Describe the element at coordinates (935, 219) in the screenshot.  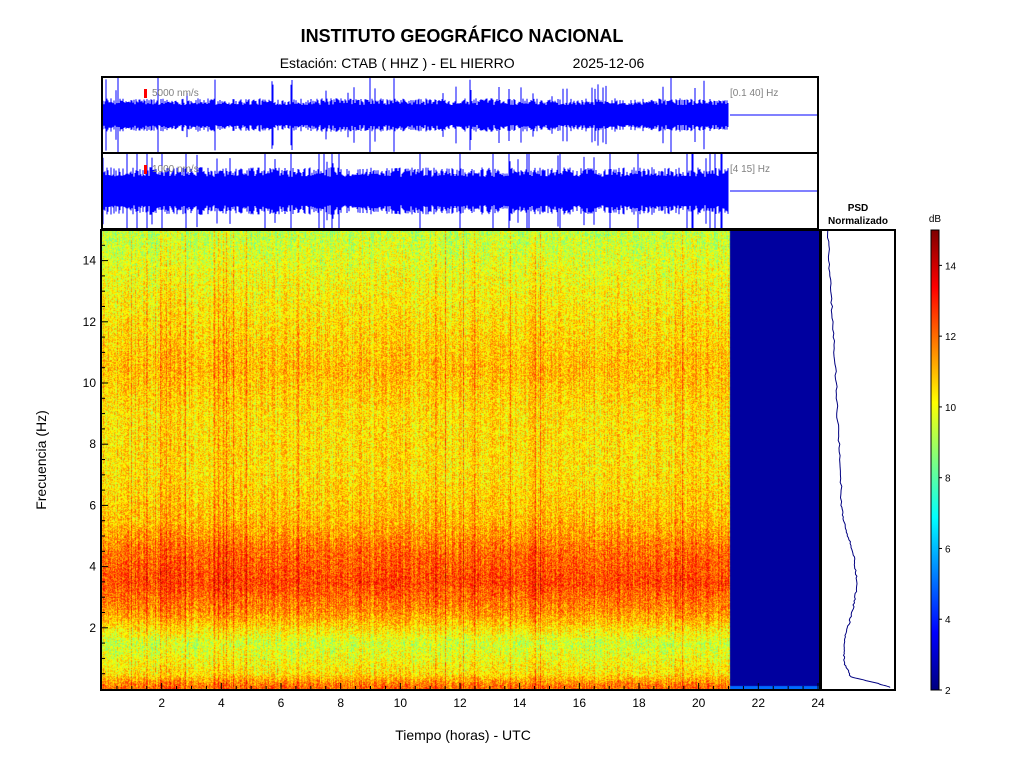
I see `colorbar-label: dB` at that location.